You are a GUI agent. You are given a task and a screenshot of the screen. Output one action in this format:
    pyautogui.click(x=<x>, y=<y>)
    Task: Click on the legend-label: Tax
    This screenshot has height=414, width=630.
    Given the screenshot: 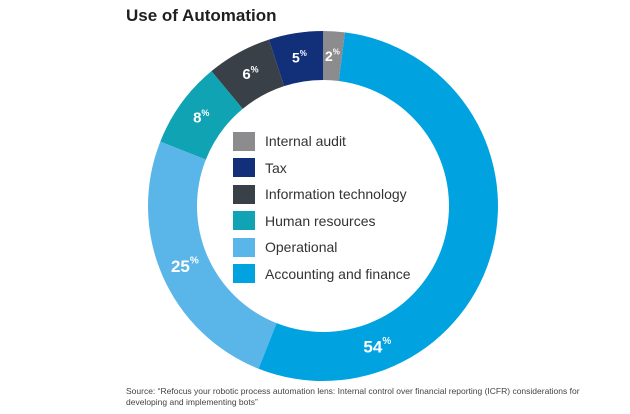 What is the action you would take?
    pyautogui.click(x=276, y=167)
    